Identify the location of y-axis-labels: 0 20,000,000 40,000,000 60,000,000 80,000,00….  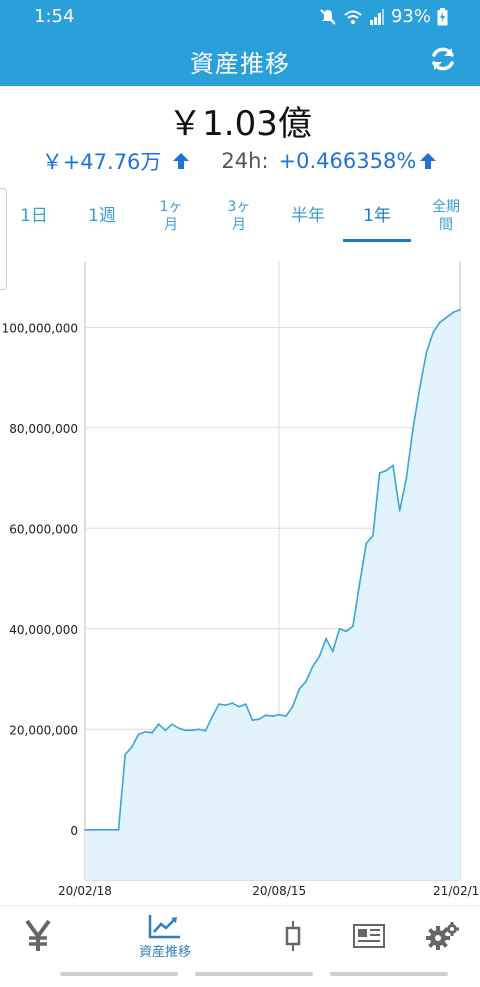
(40, 579).